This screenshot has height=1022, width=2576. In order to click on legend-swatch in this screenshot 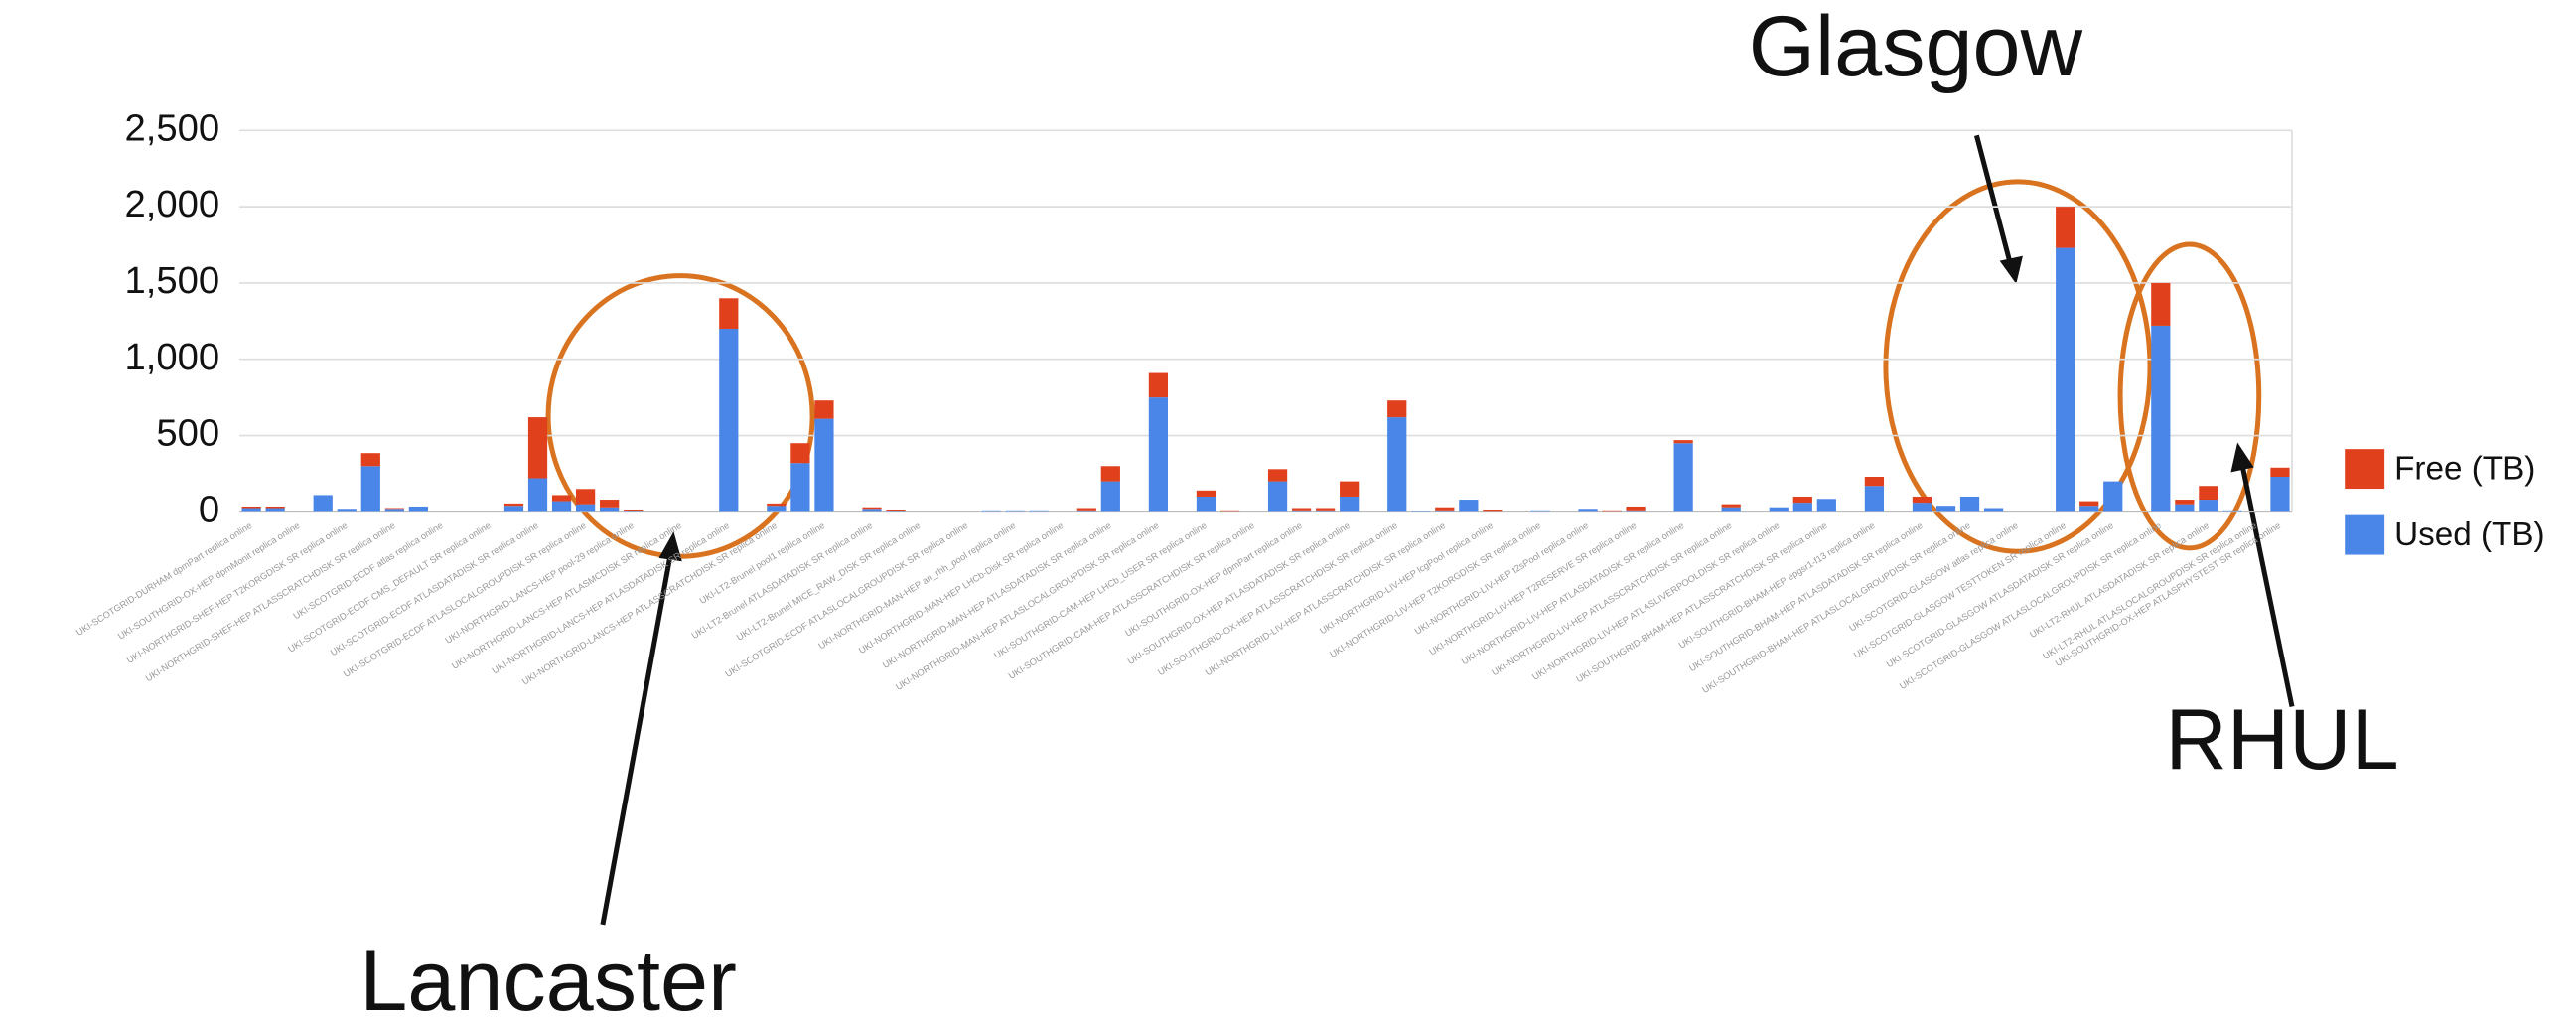, I will do `click(2365, 534)`.